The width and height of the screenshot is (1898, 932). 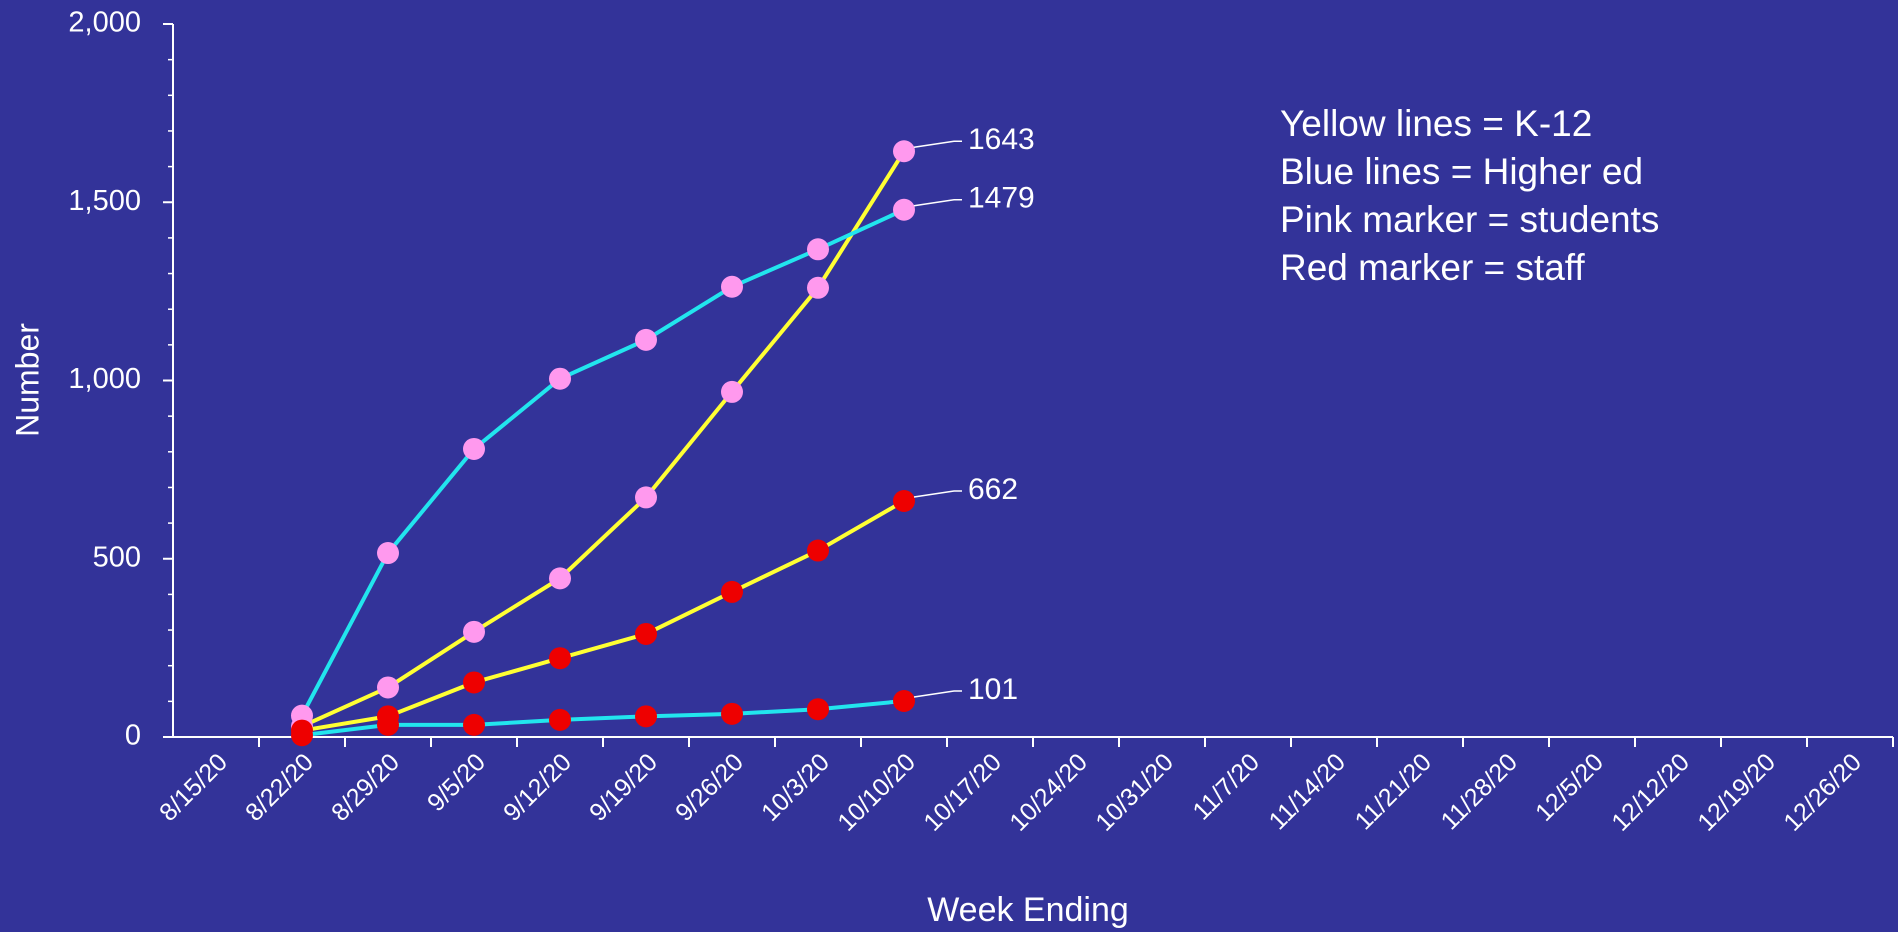 What do you see at coordinates (1436, 123) in the screenshot?
I see `annotation: Yellow lines = K-12` at bounding box center [1436, 123].